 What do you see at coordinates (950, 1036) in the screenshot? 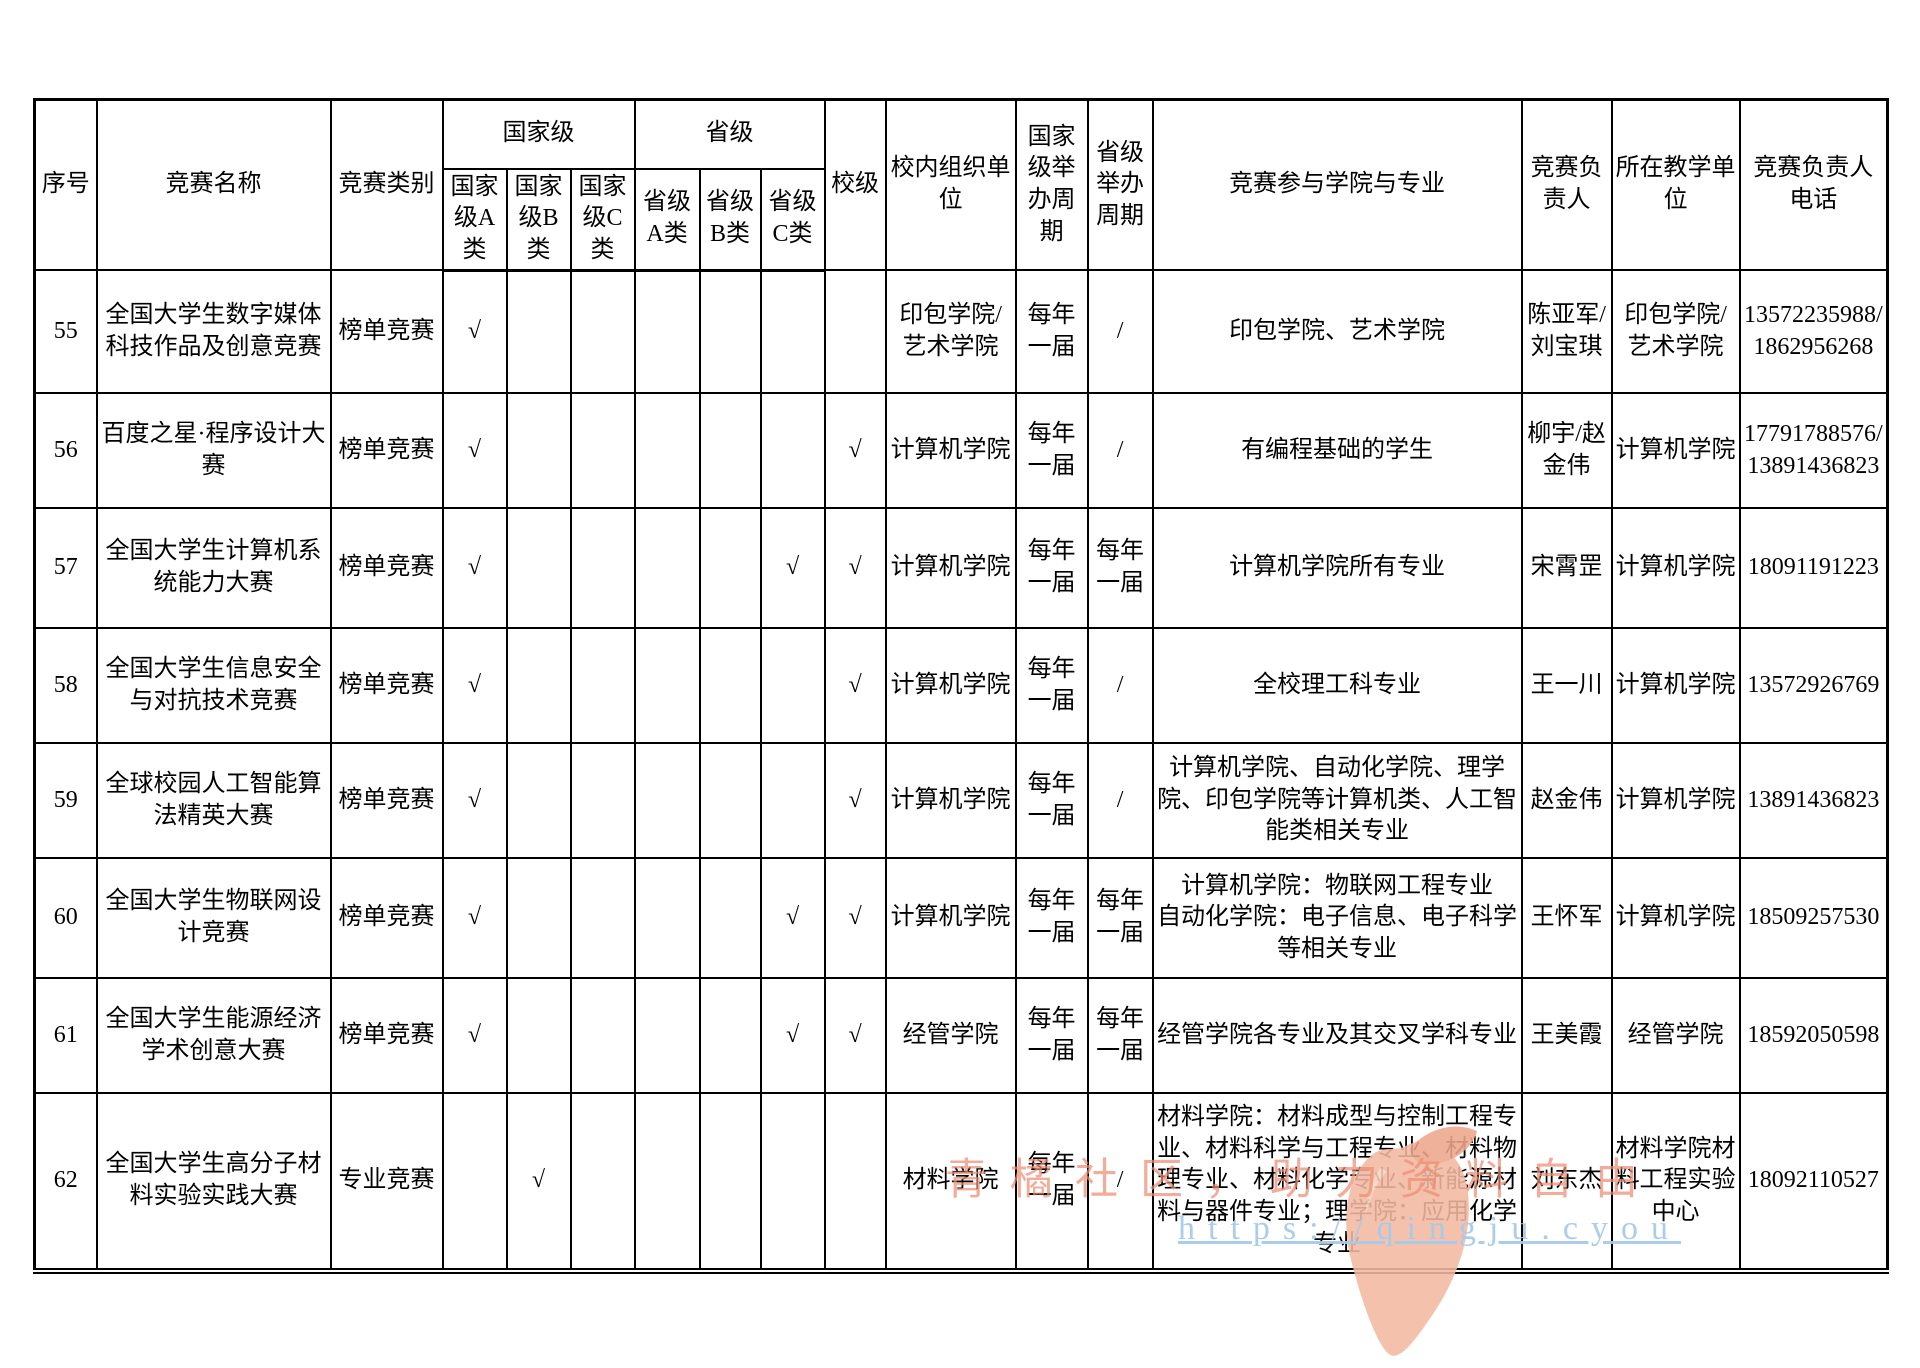
I see `cell-organizer: 经管学院` at bounding box center [950, 1036].